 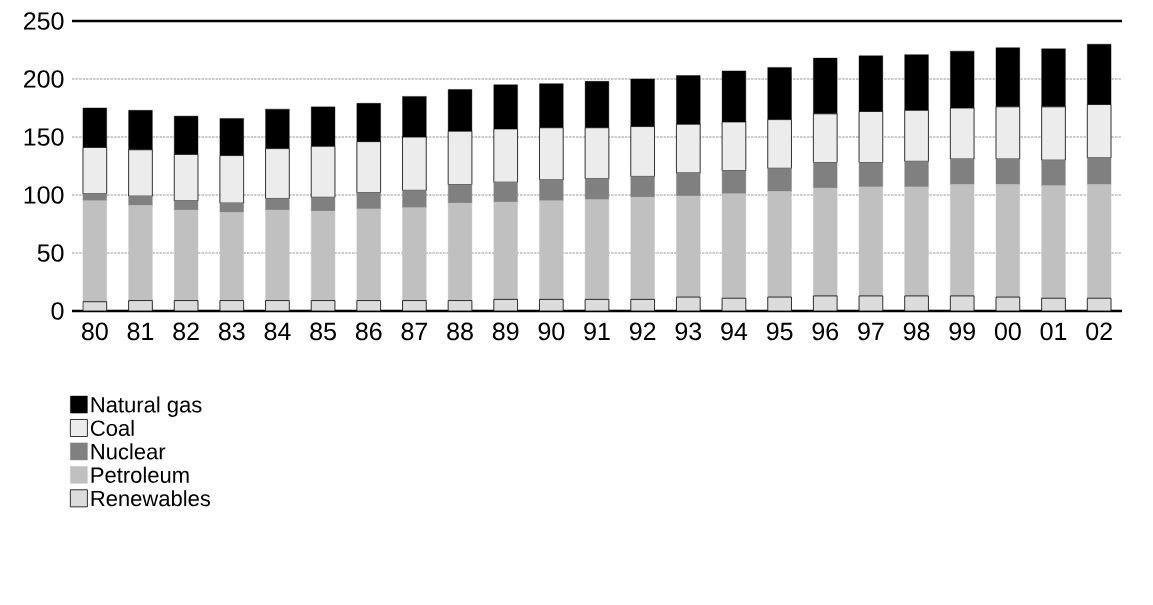 What do you see at coordinates (825, 331) in the screenshot?
I see `x-tick-label: 96` at bounding box center [825, 331].